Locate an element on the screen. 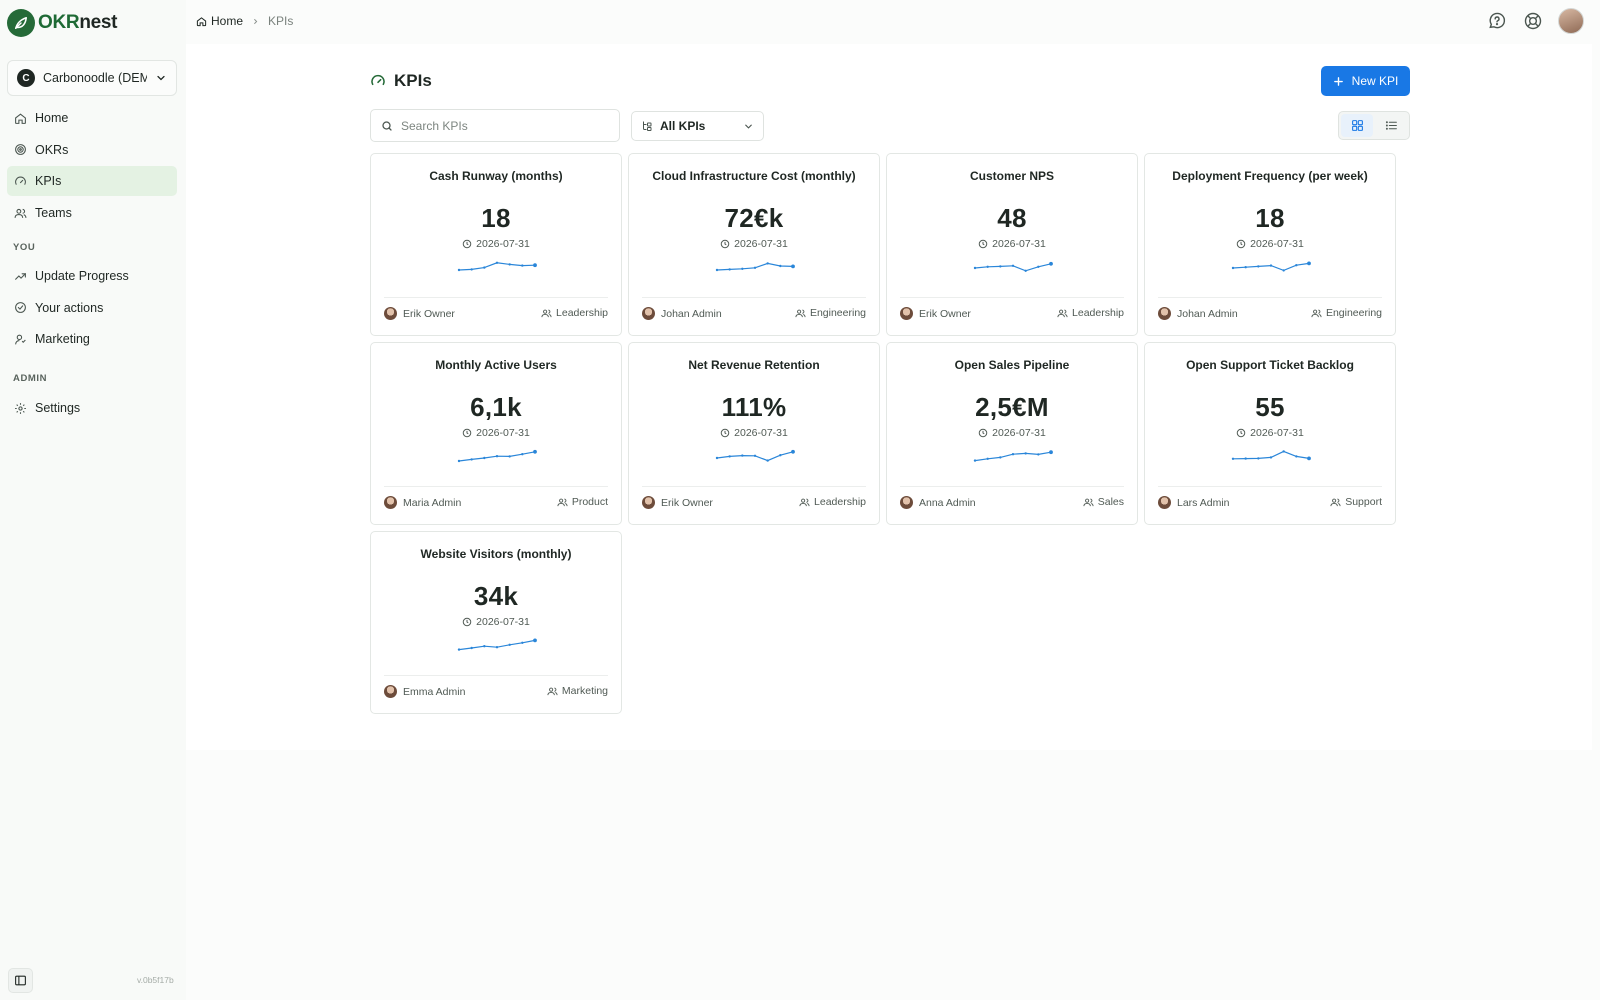  kpi-owner-name: Lars Admin is located at coordinates (1203, 502).